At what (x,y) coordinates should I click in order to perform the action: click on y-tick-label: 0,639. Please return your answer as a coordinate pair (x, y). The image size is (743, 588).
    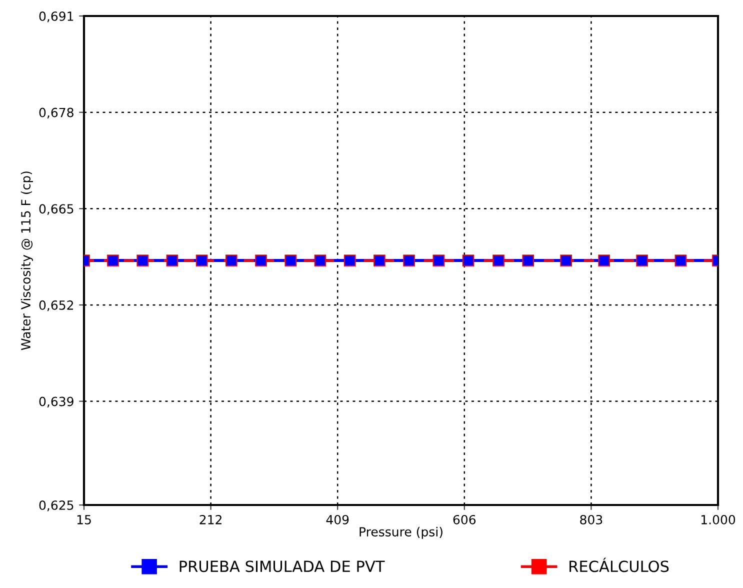
    Looking at the image, I should click on (56, 402).